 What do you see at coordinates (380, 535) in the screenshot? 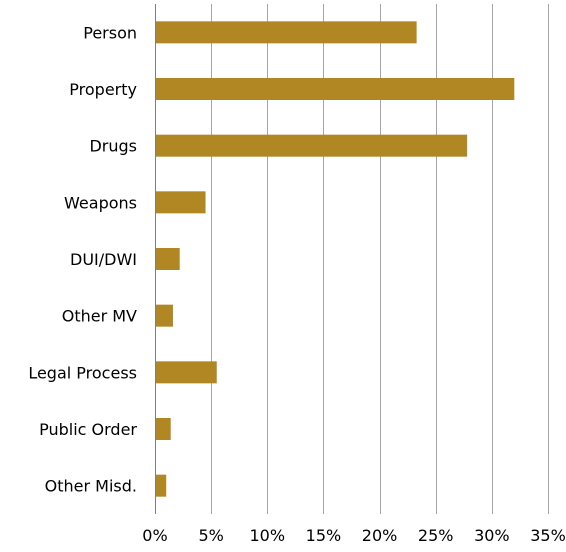
I see `x-tick-label: 20%` at bounding box center [380, 535].